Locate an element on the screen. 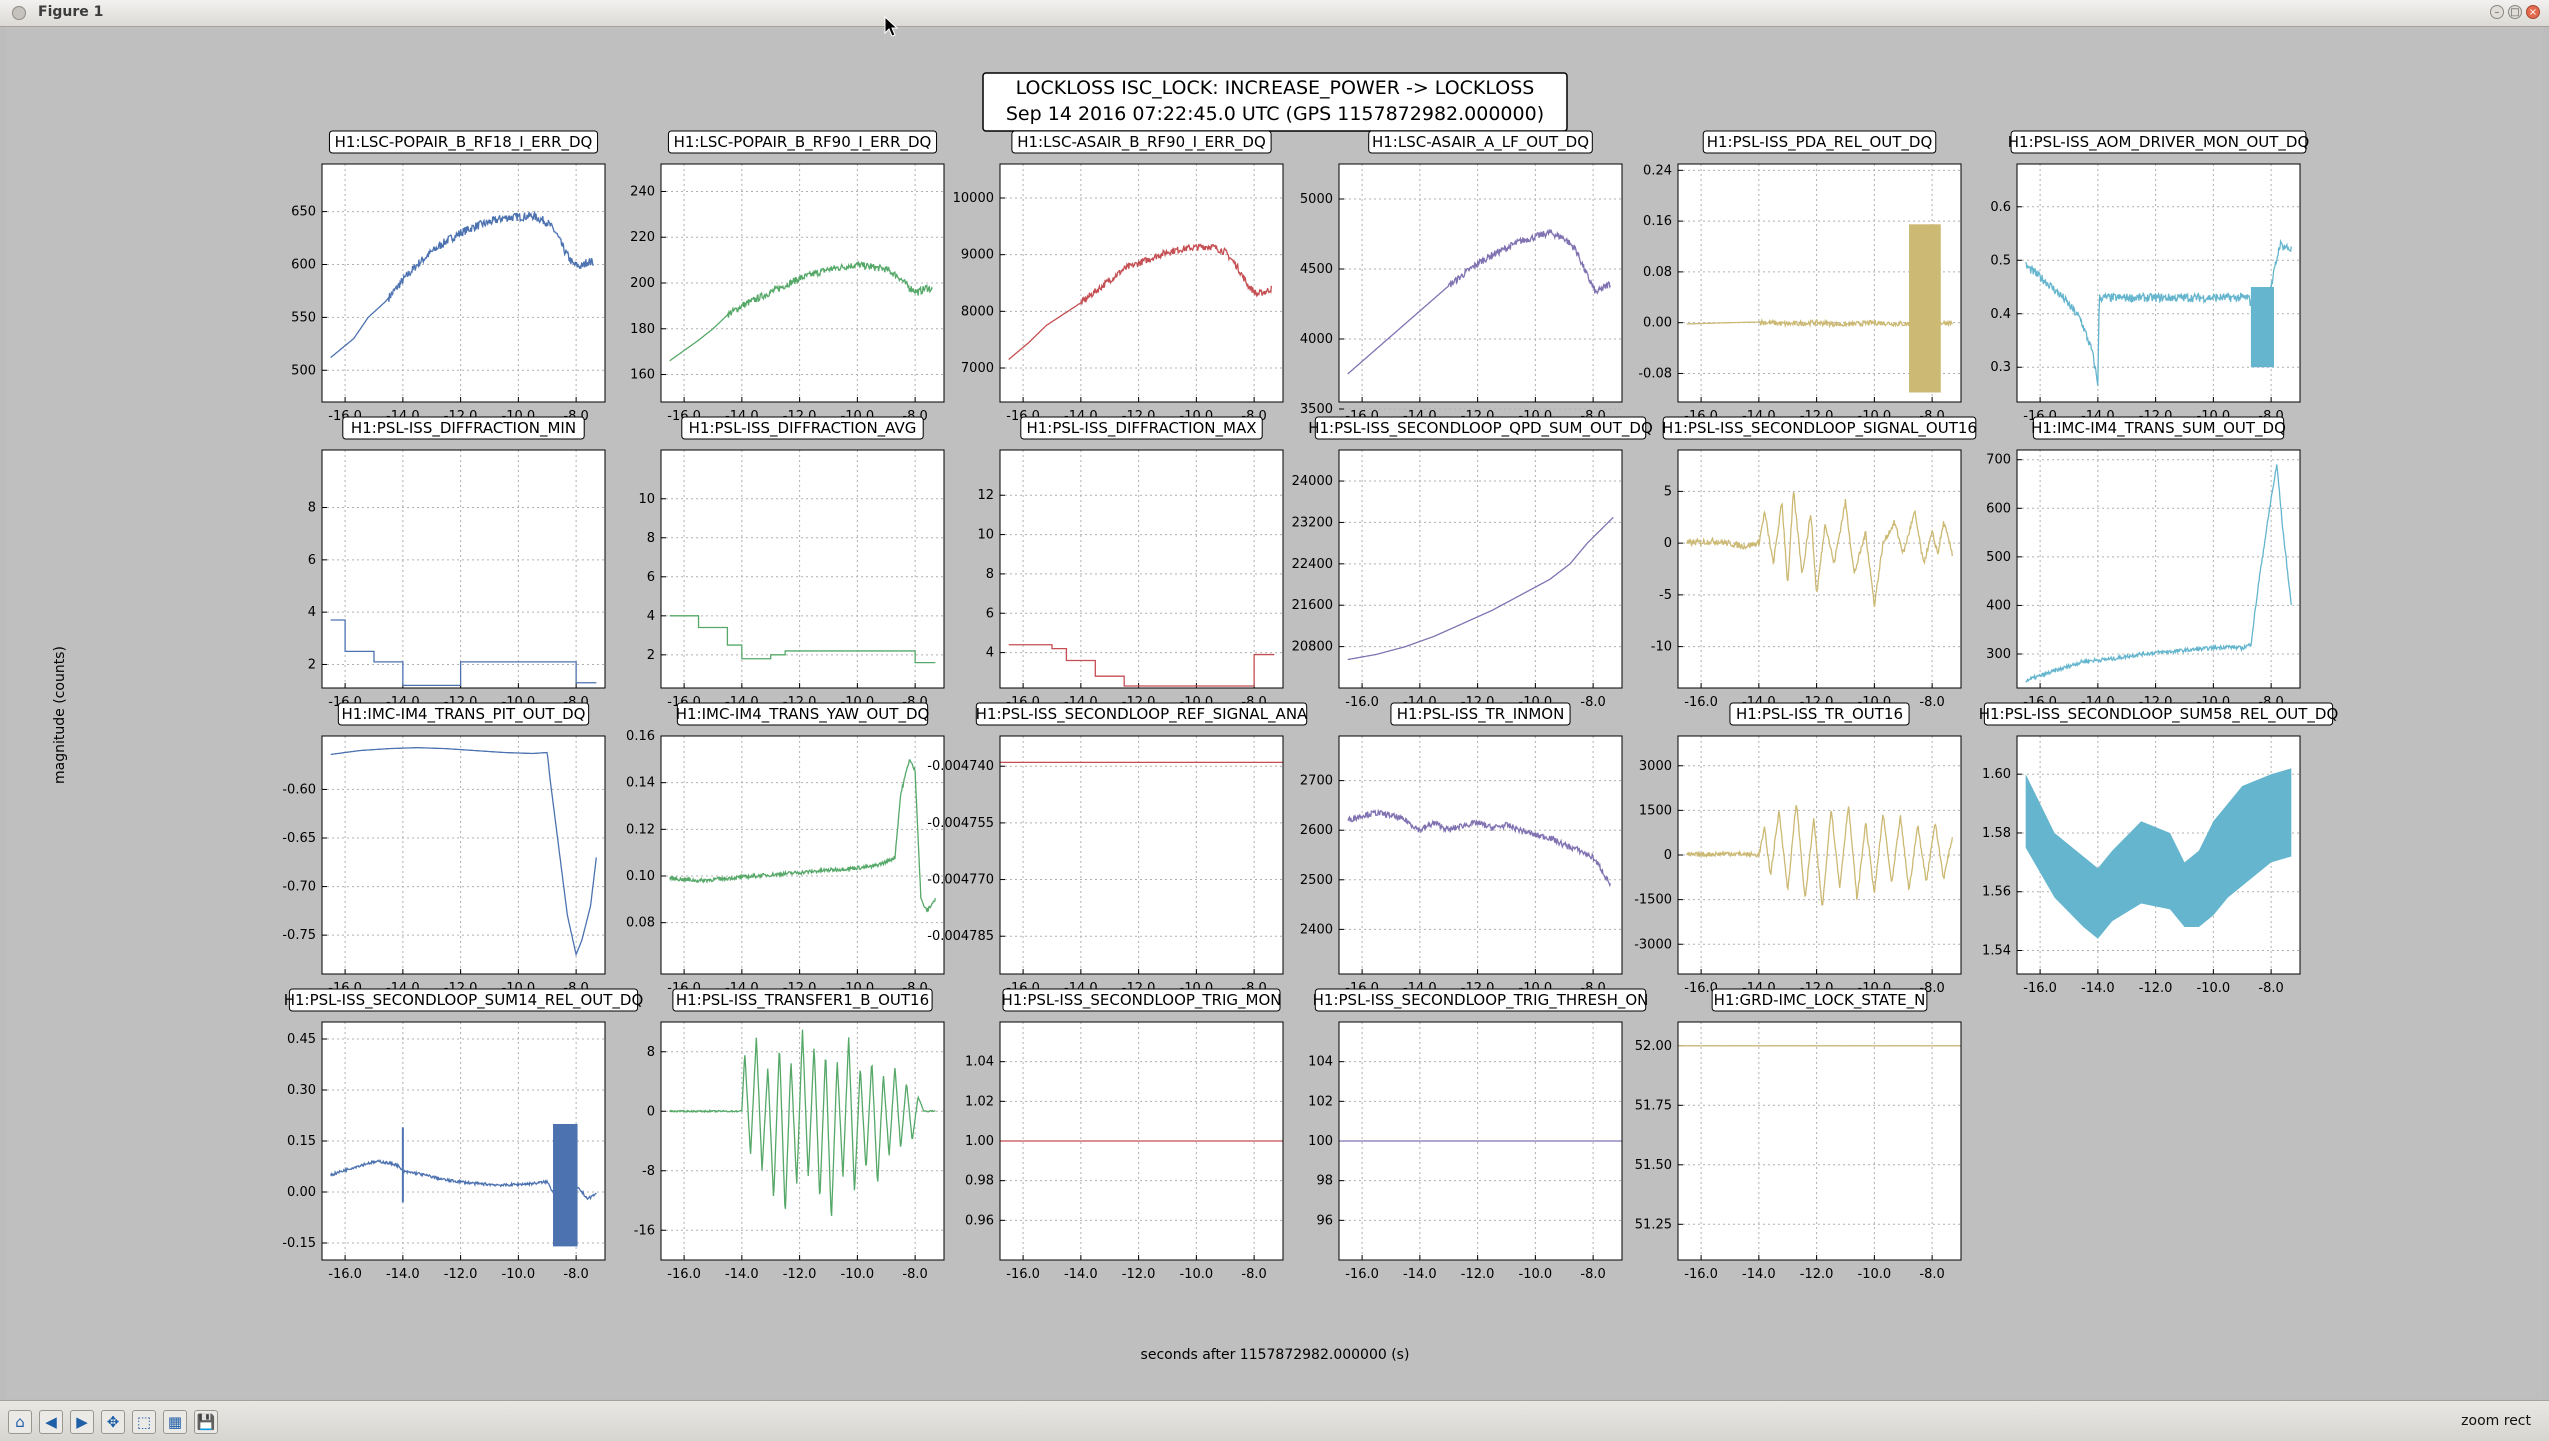  navigation-toolbar: ⌂ ◀ ▶ ✥ ⬚ ▦ 💾 zoom rect is located at coordinates (1274, 1420).